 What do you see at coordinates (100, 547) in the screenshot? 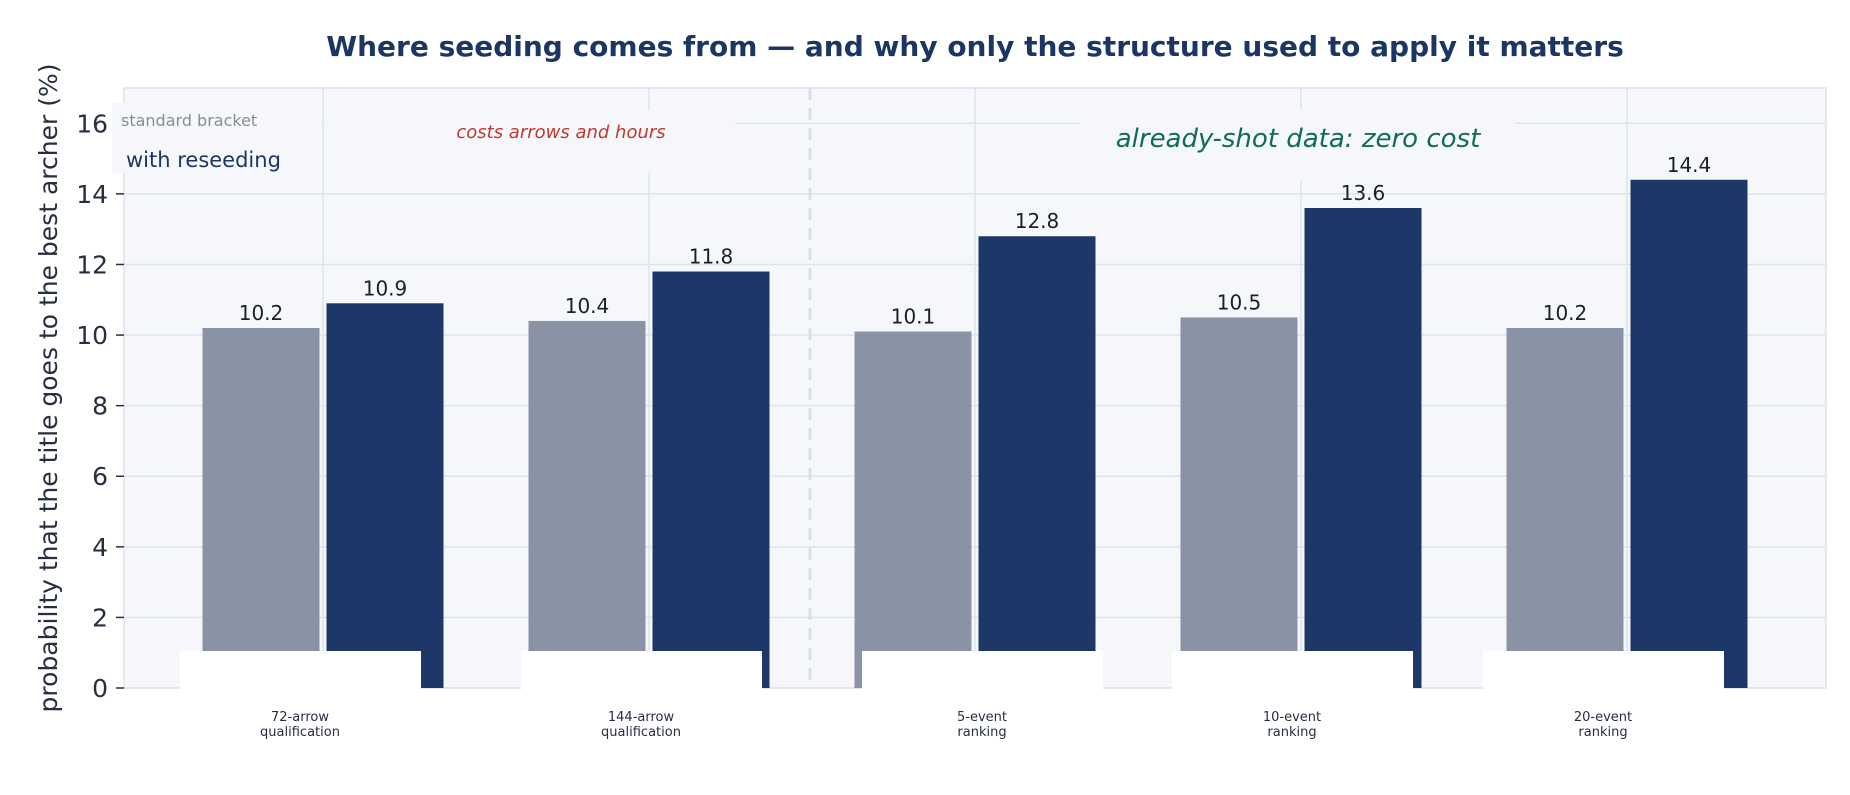
I see `y-tick-label: 4` at bounding box center [100, 547].